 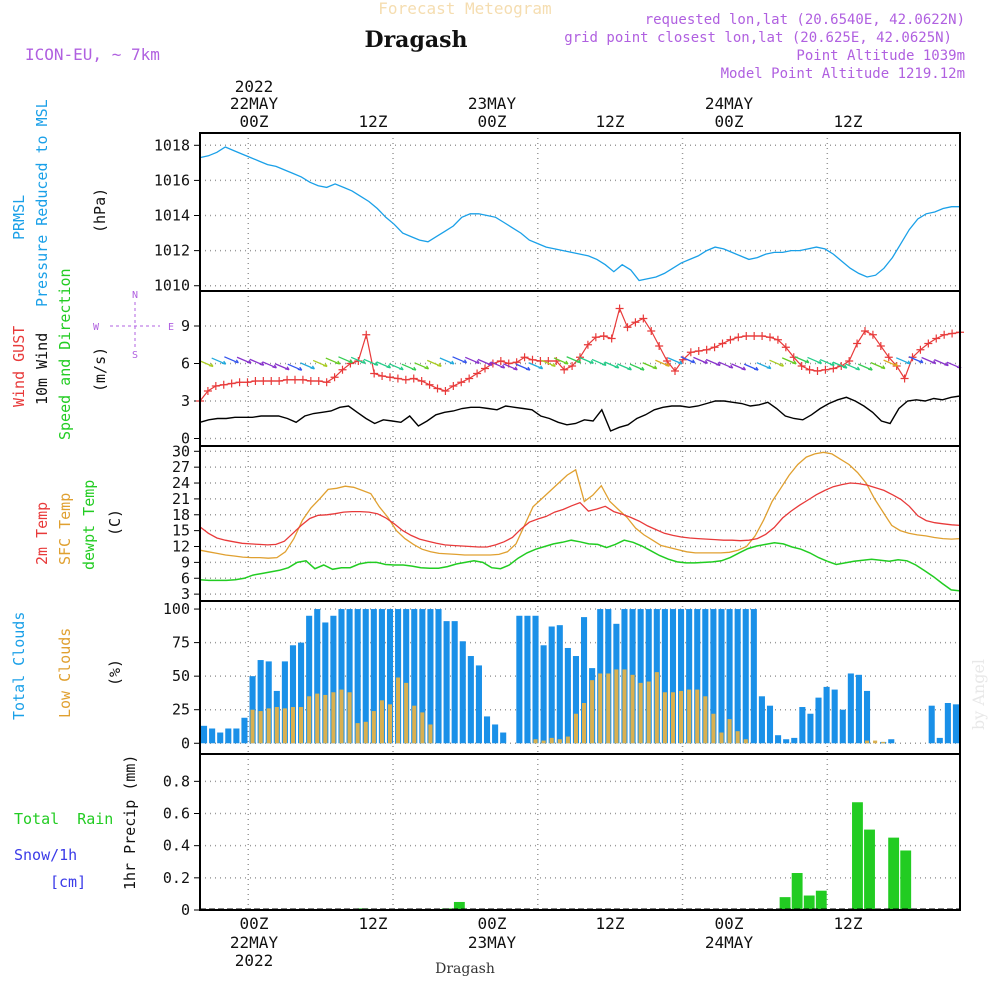 What do you see at coordinates (465, 969) in the screenshot?
I see `footer-place: Dragash` at bounding box center [465, 969].